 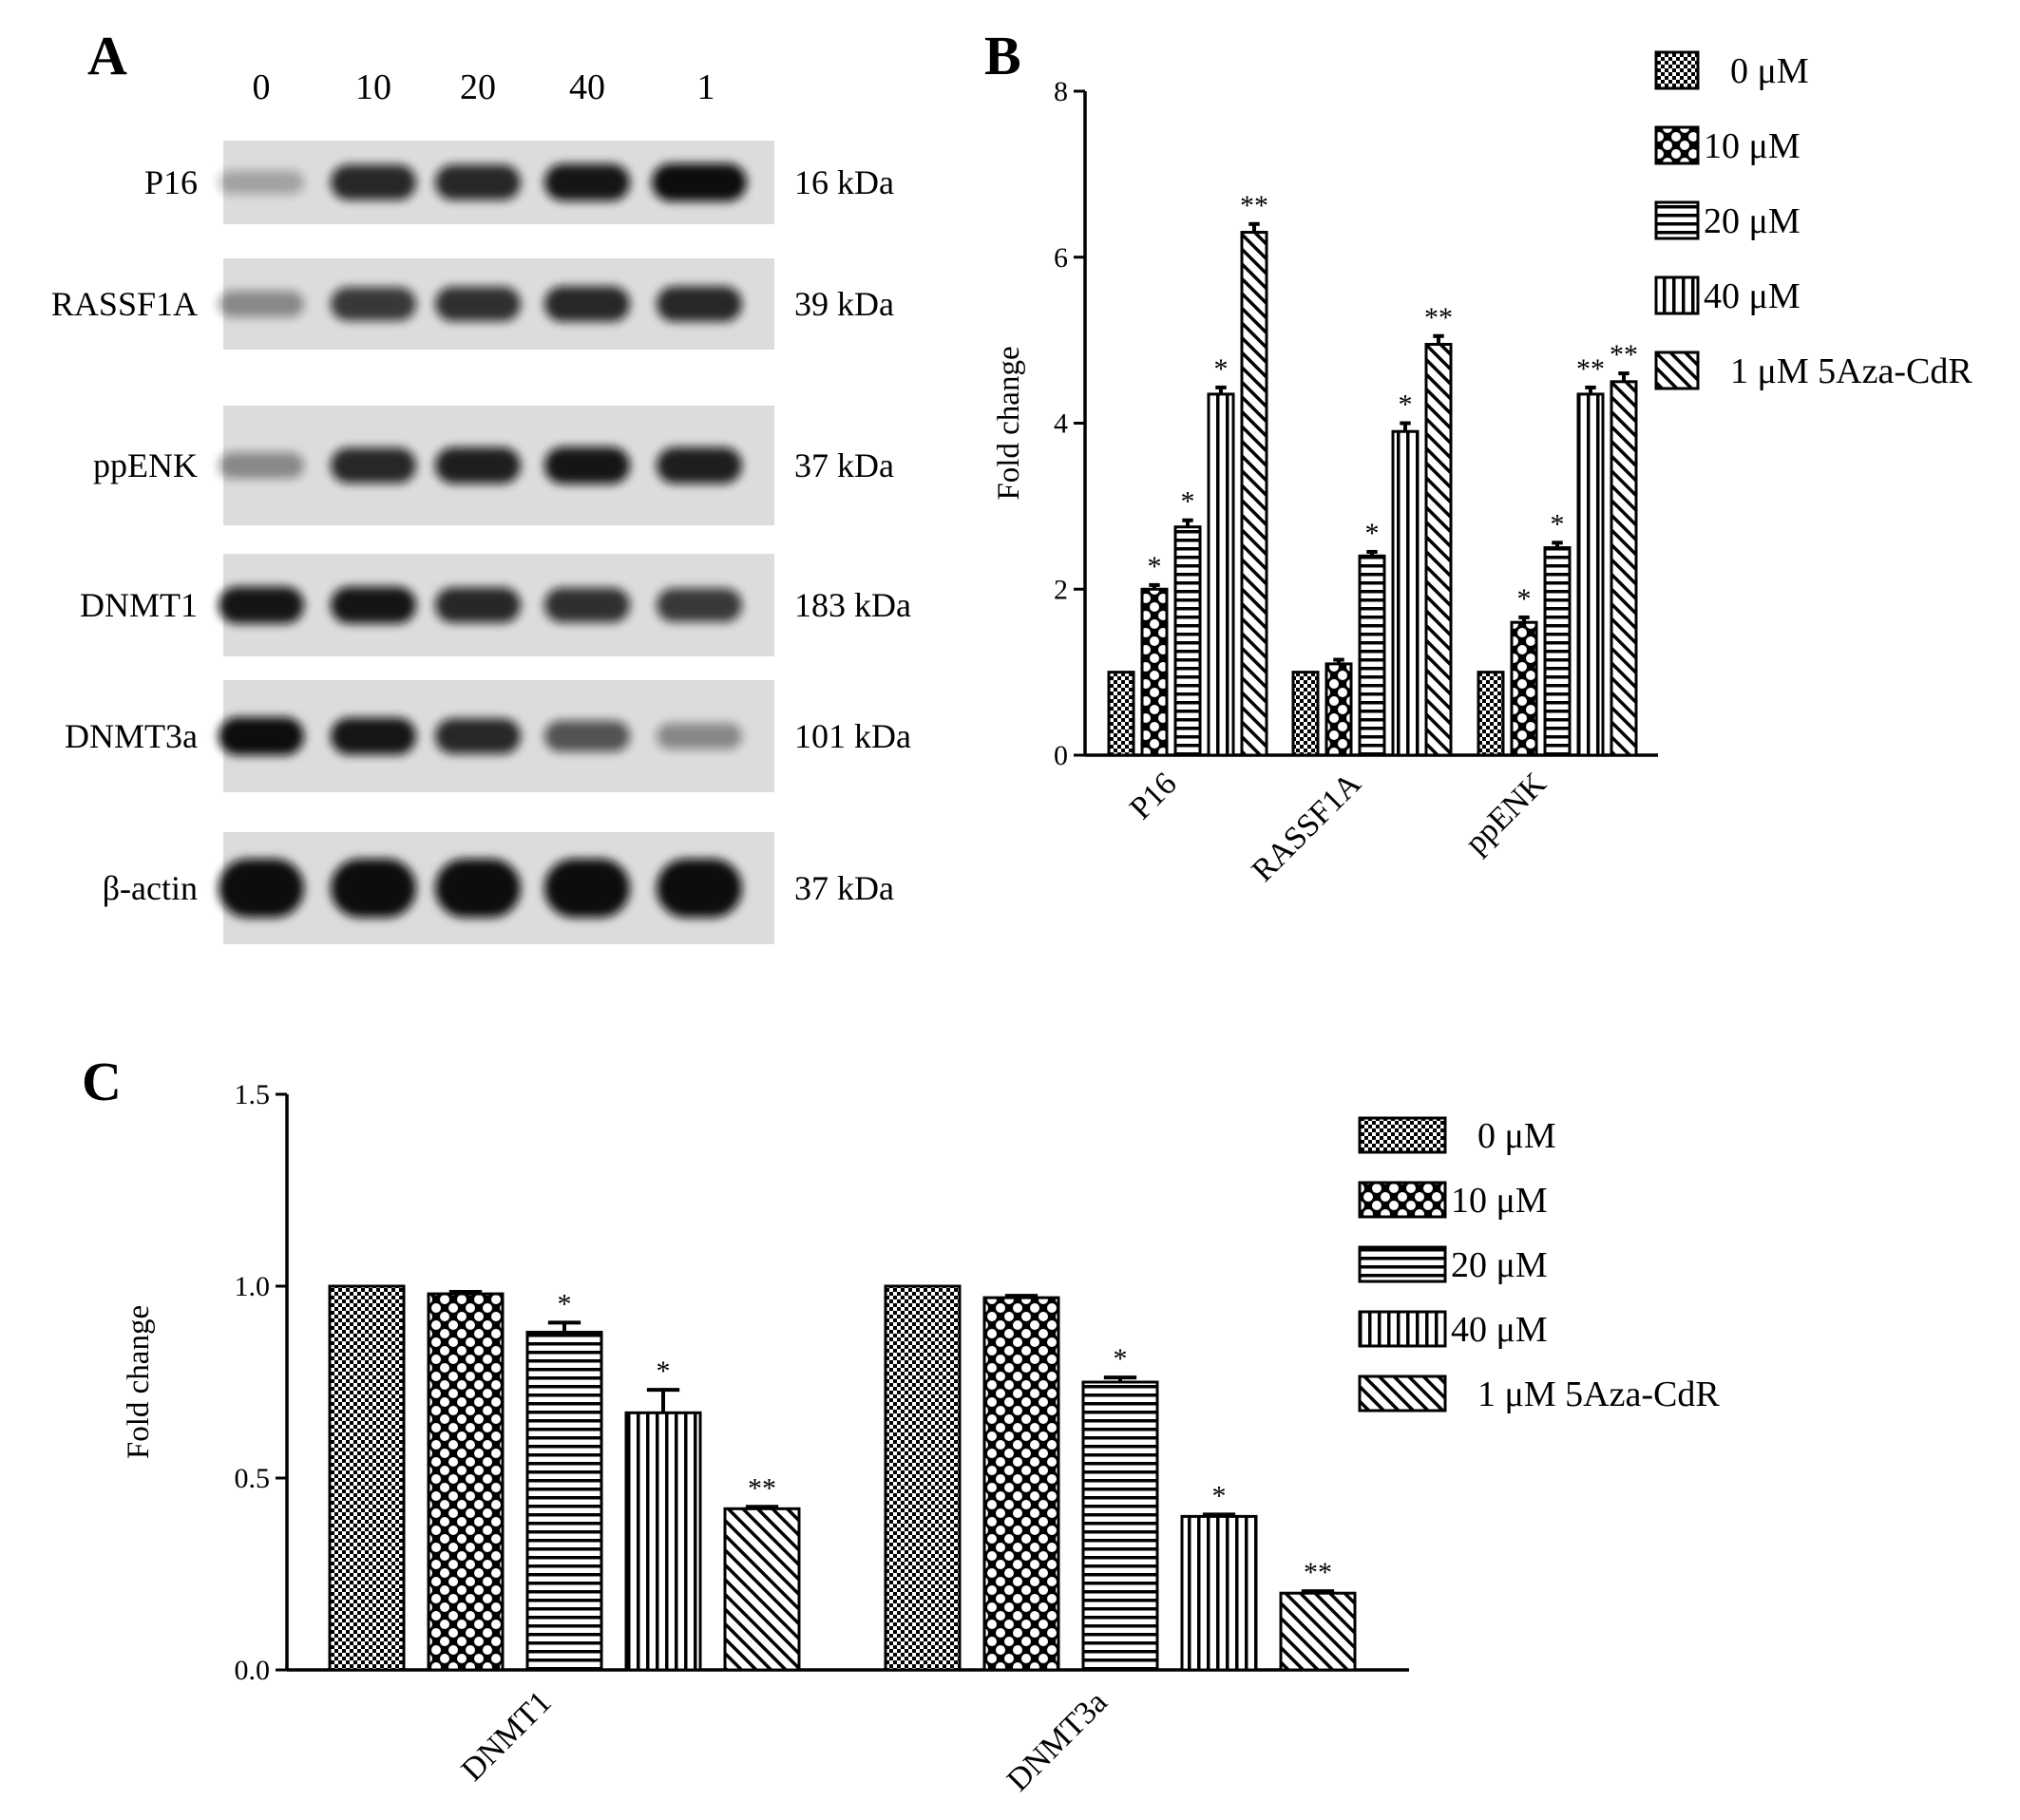 I want to click on y-tick-label: 1.5, so click(x=253, y=1094).